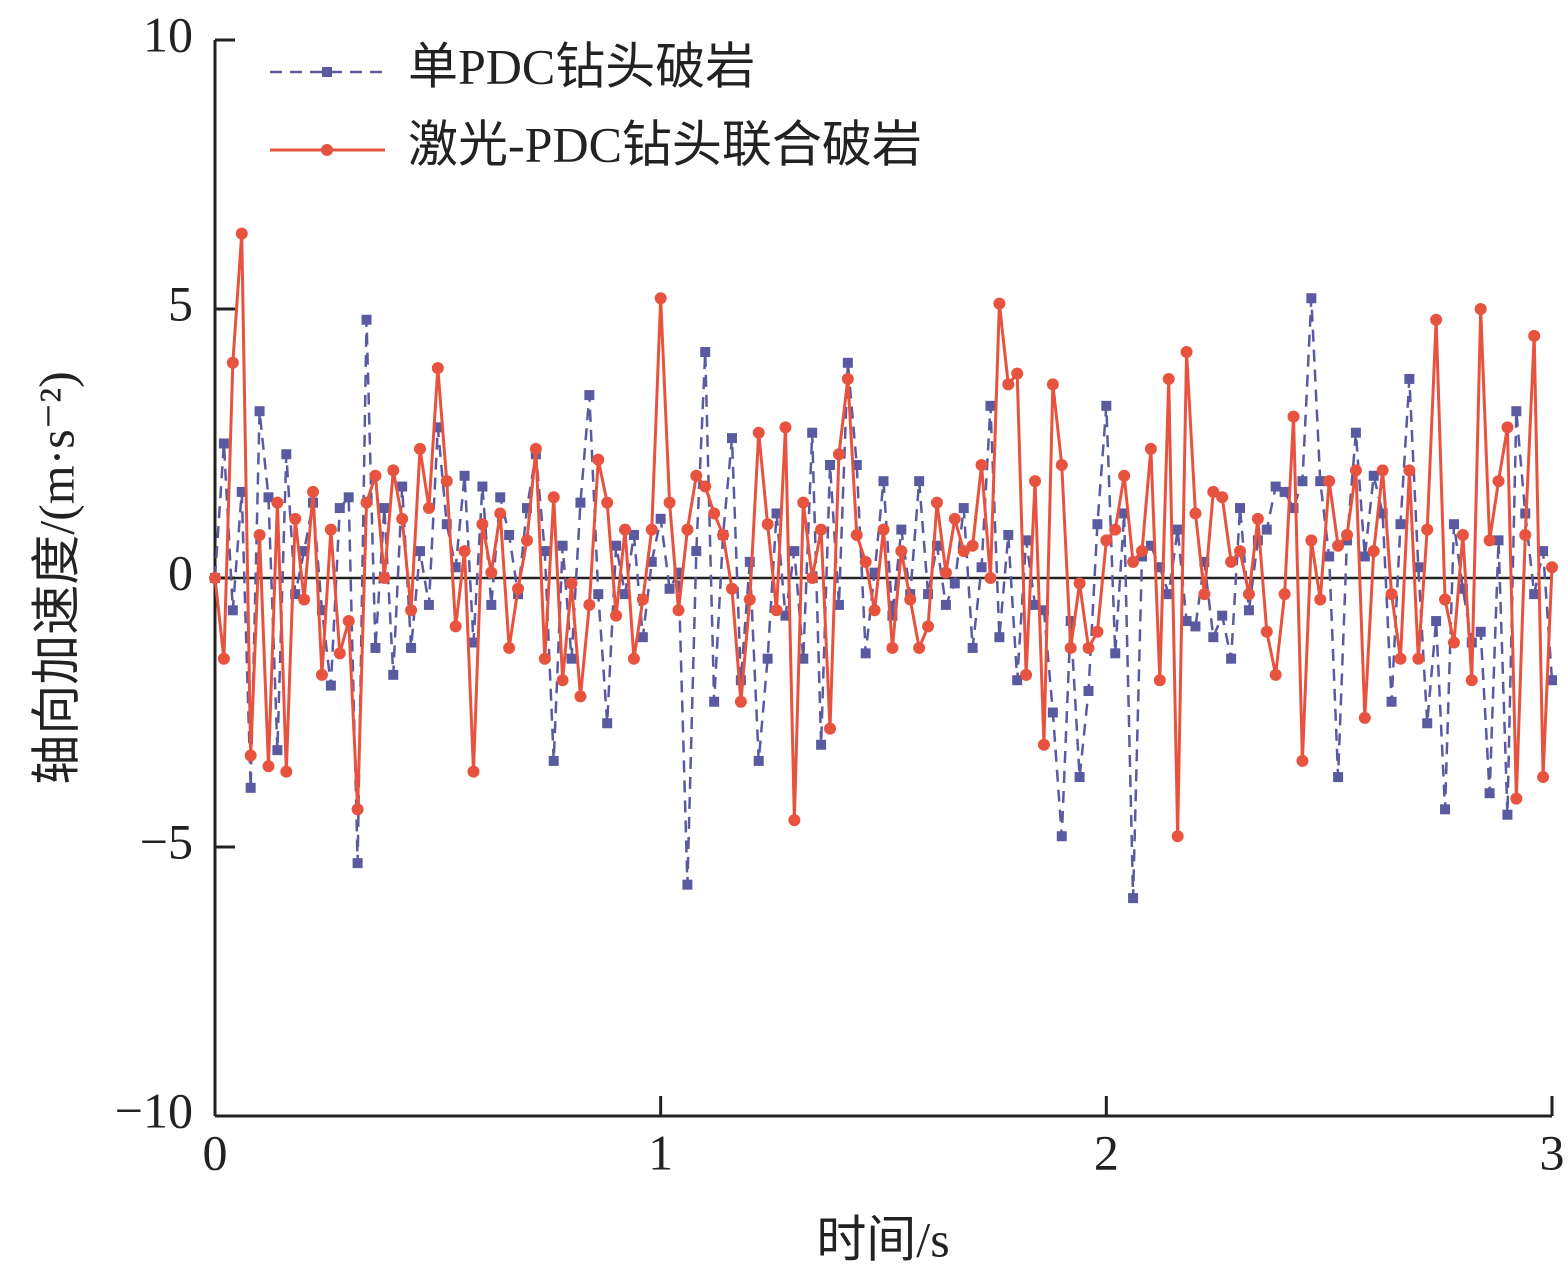  What do you see at coordinates (168, 34) in the screenshot?
I see `y-tick-label: 10` at bounding box center [168, 34].